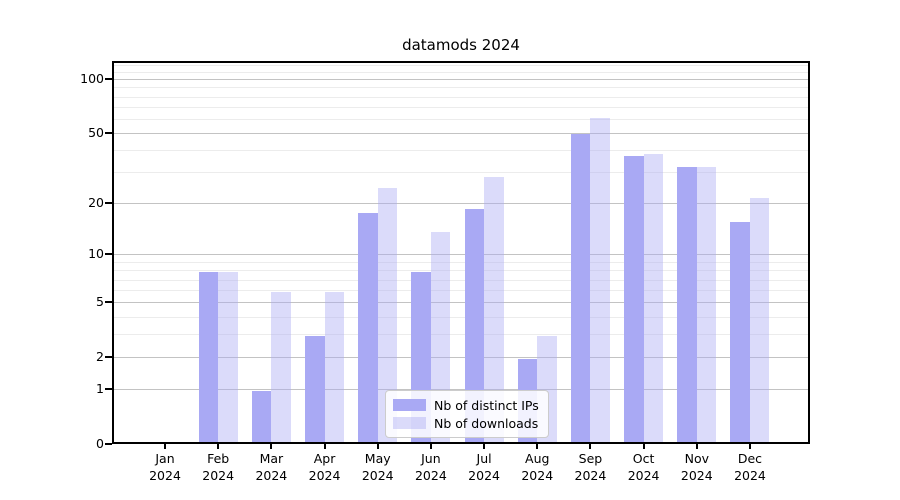 The height and width of the screenshot is (500, 900). Describe the element at coordinates (377, 446) in the screenshot. I see `x-tick-may` at that location.